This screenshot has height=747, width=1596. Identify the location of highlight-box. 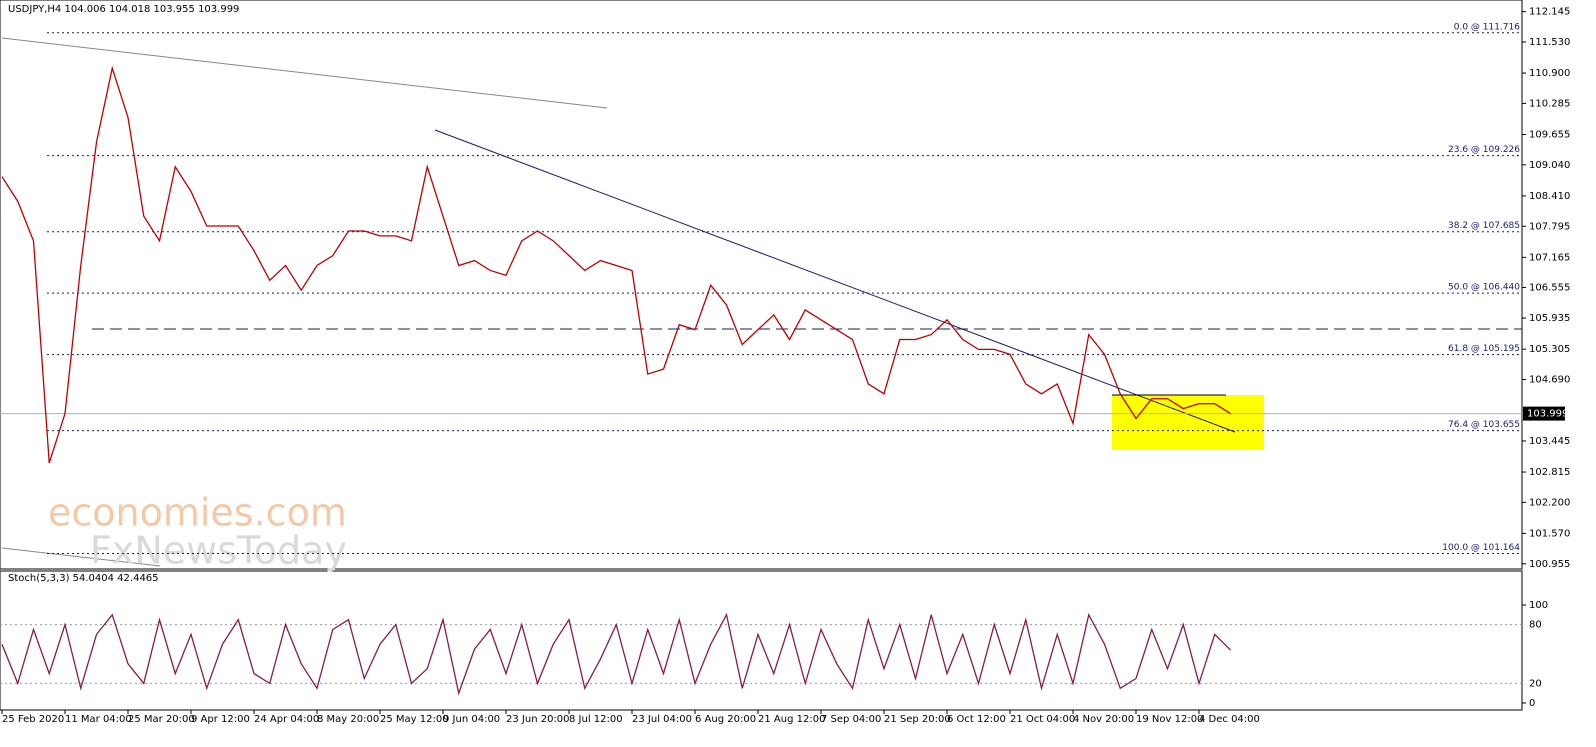
(1188, 422).